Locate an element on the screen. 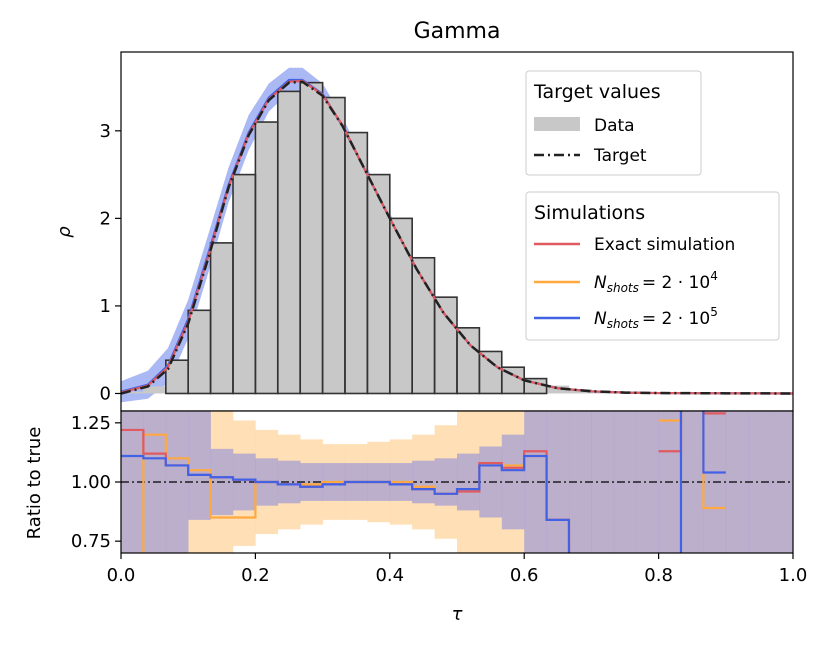 This screenshot has width=831, height=646. y-tick-label: 1 is located at coordinates (105, 306).